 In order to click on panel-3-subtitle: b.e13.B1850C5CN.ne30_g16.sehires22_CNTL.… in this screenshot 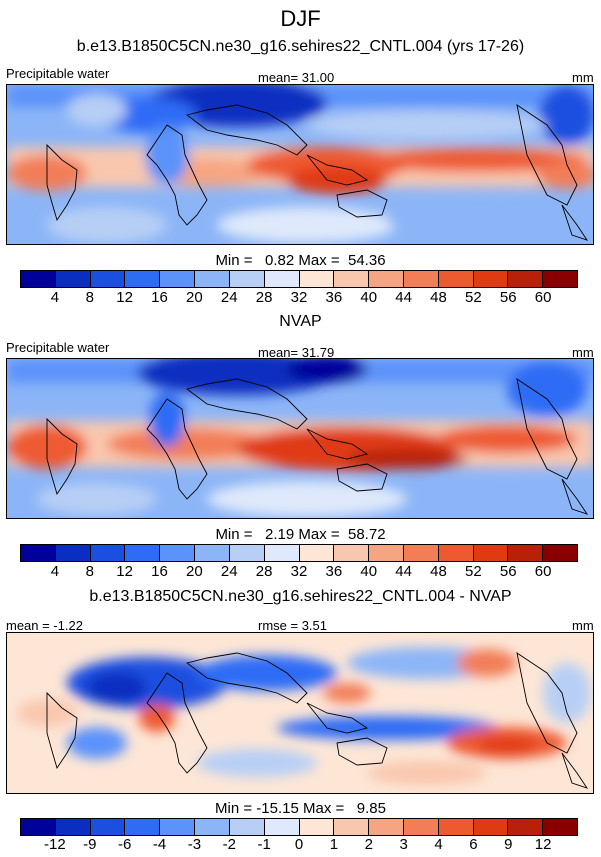, I will do `click(300, 596)`.